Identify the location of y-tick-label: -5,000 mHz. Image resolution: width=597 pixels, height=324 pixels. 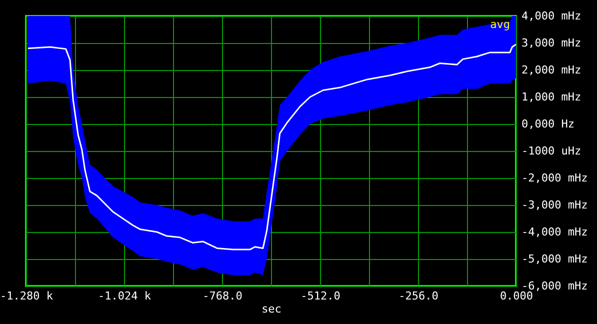
(555, 259).